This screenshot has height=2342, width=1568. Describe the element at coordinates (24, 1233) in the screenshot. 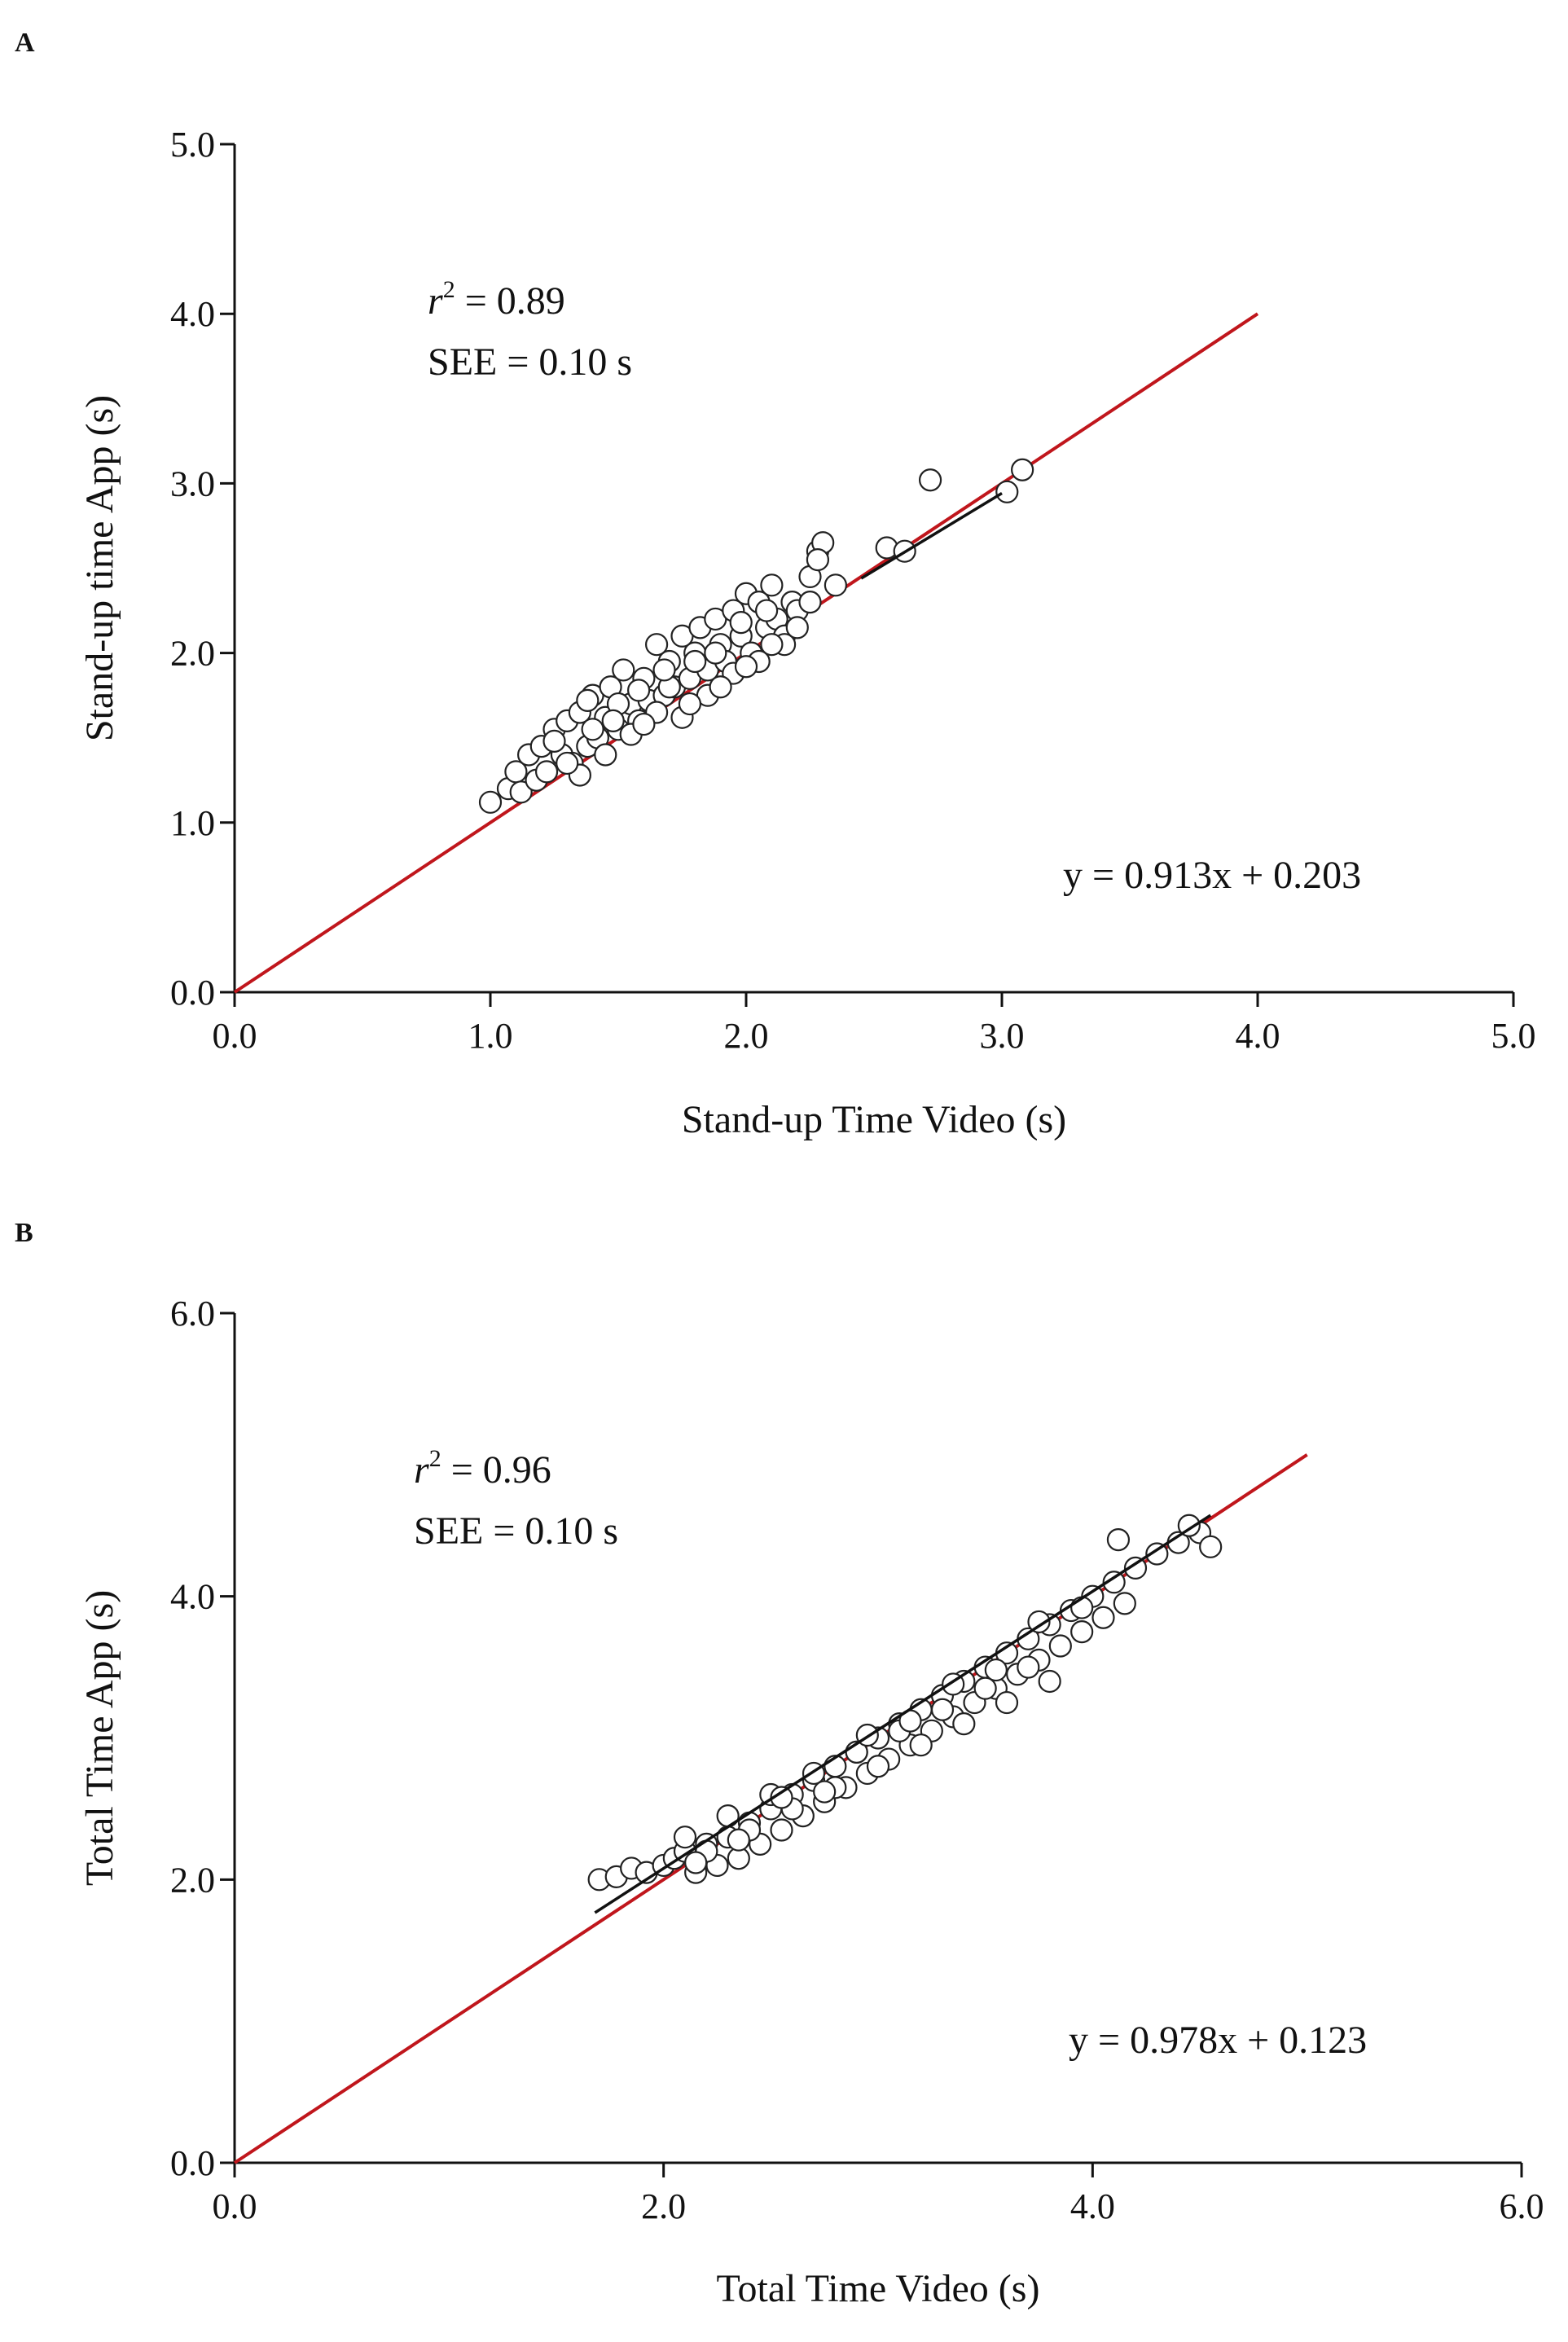

I see `panel-label-b: B` at that location.